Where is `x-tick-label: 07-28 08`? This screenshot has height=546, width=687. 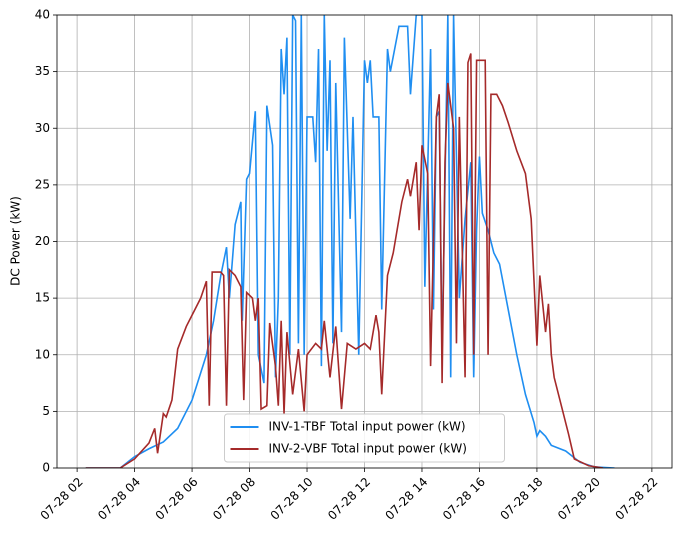 x-tick-label: 07-28 08 is located at coordinates (234, 499).